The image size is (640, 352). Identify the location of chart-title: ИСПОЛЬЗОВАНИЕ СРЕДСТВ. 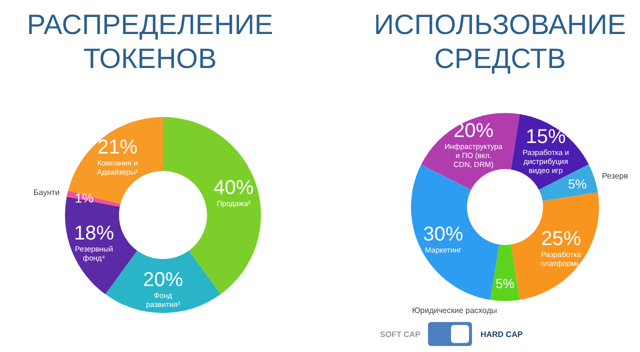
(500, 42).